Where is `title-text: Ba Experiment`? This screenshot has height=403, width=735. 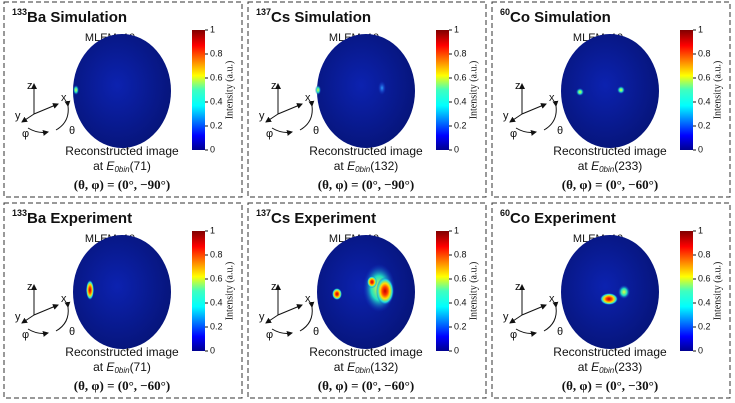 title-text: Ba Experiment is located at coordinates (79, 218).